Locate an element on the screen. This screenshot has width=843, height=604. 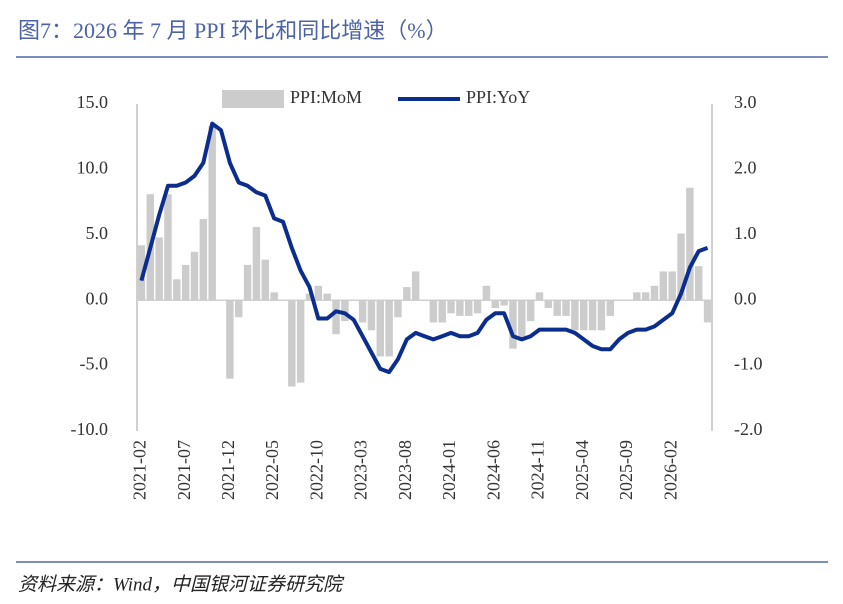
legend-label: PPI:YoY is located at coordinates (498, 97).